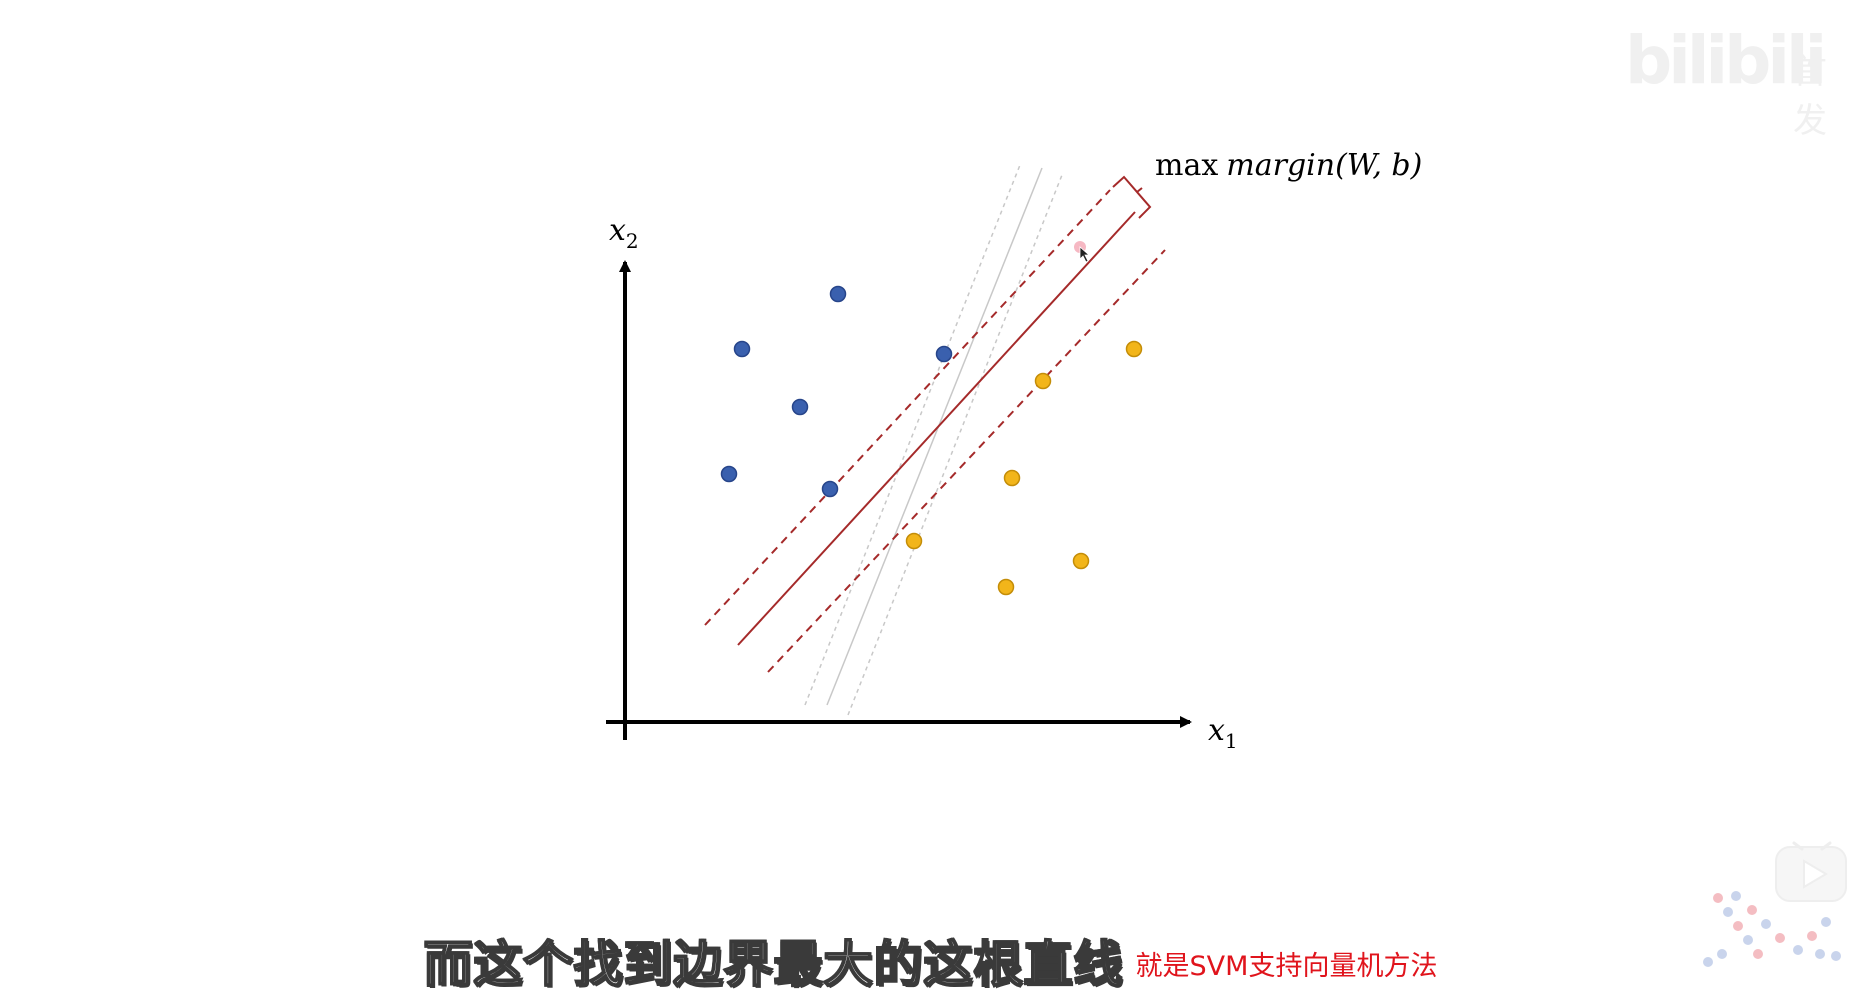 The height and width of the screenshot is (1006, 1861). I want to click on alt-line-dotted-right, so click(955, 445).